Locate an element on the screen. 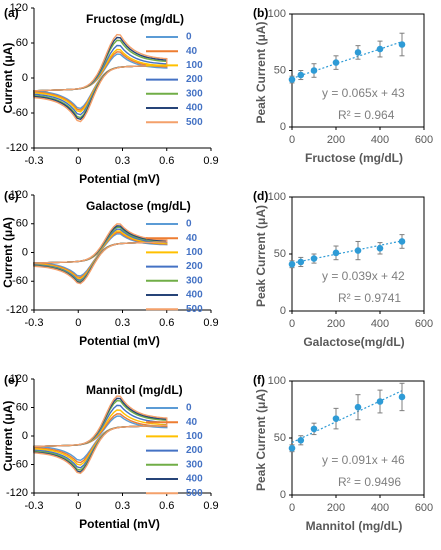  panel-label: (d) is located at coordinates (260, 196).